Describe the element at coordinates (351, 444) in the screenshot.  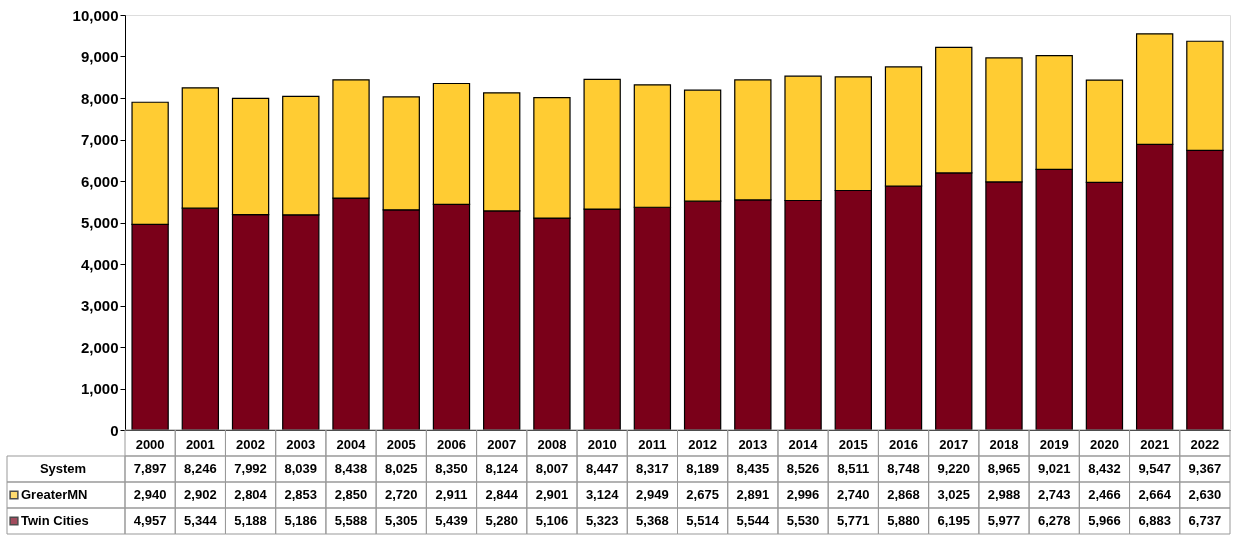
I see `x-tick-label: 2004` at that location.